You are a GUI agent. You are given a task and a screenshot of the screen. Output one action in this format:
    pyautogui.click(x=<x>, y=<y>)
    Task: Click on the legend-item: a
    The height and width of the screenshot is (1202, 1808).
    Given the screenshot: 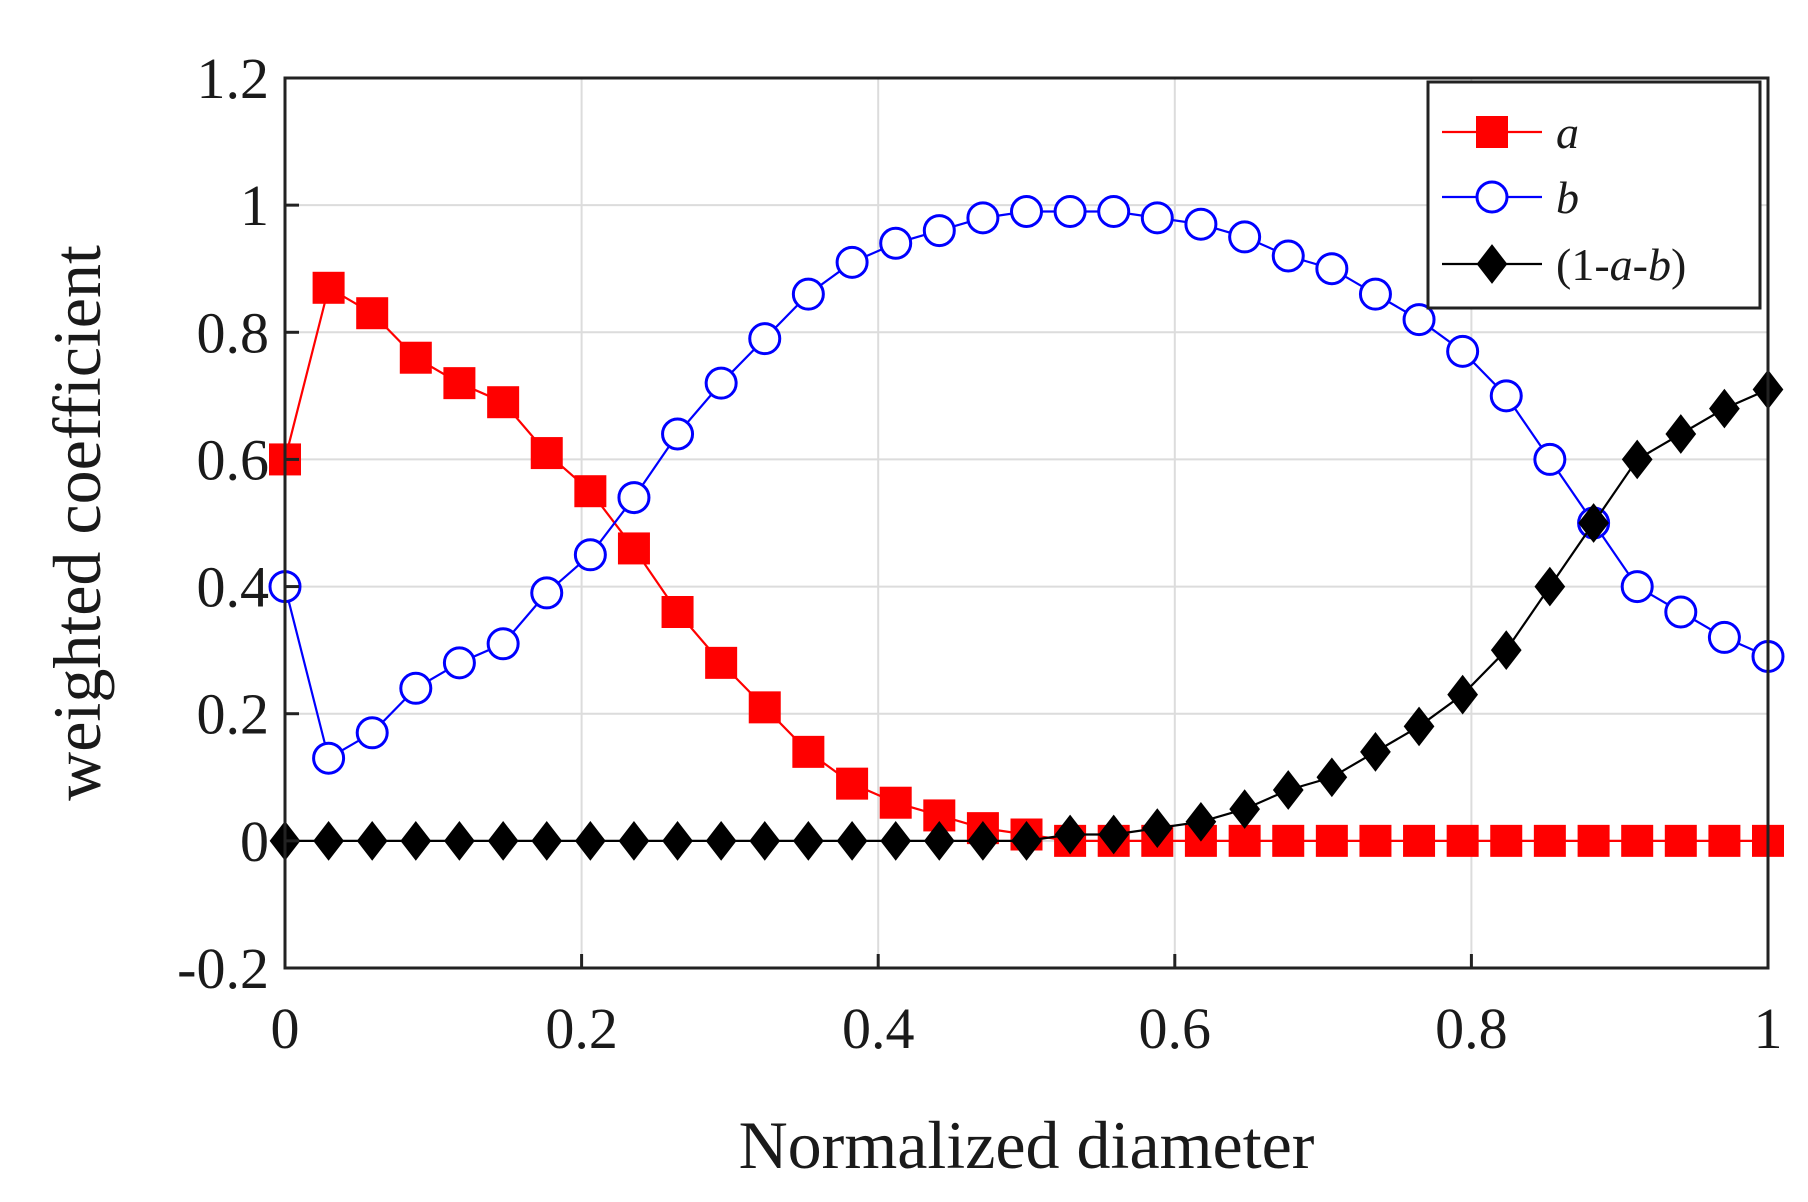 What is the action you would take?
    pyautogui.click(x=1510, y=132)
    